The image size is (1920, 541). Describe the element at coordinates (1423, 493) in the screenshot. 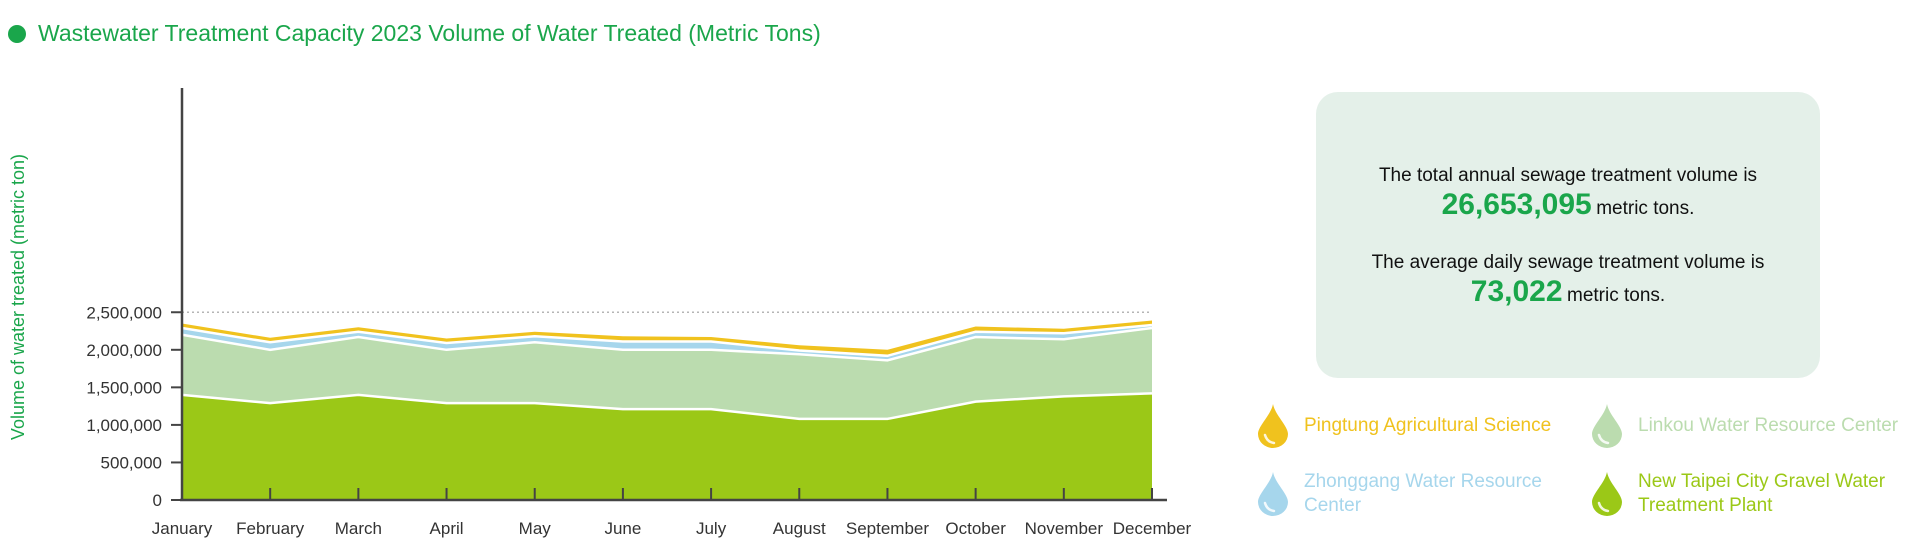

I see `legend-label: Zhonggang Water Resource Center` at that location.